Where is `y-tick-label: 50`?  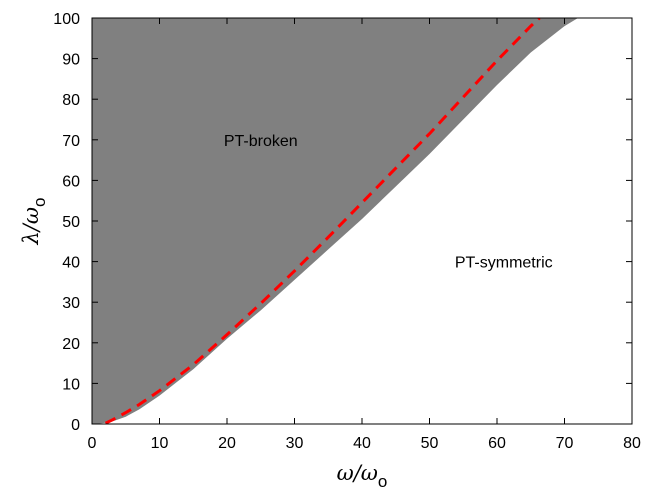
y-tick-label: 50 is located at coordinates (71, 222).